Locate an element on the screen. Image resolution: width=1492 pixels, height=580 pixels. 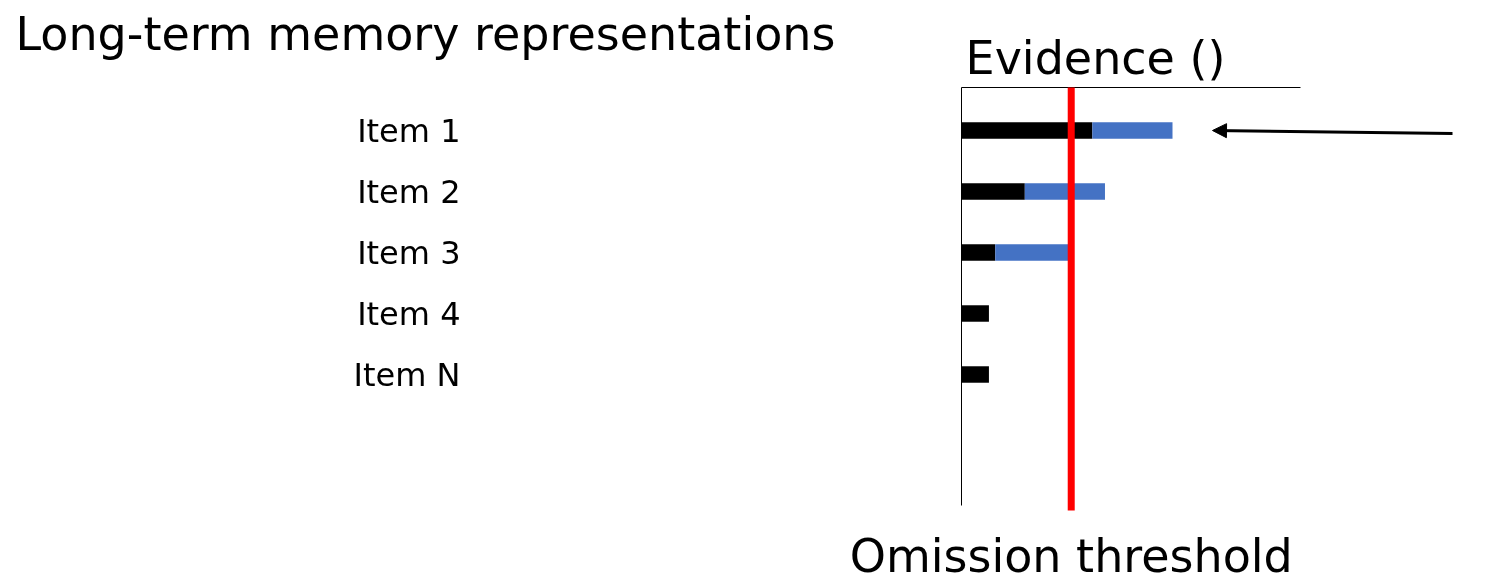
y-tick-label: Item 4 is located at coordinates (409, 313).